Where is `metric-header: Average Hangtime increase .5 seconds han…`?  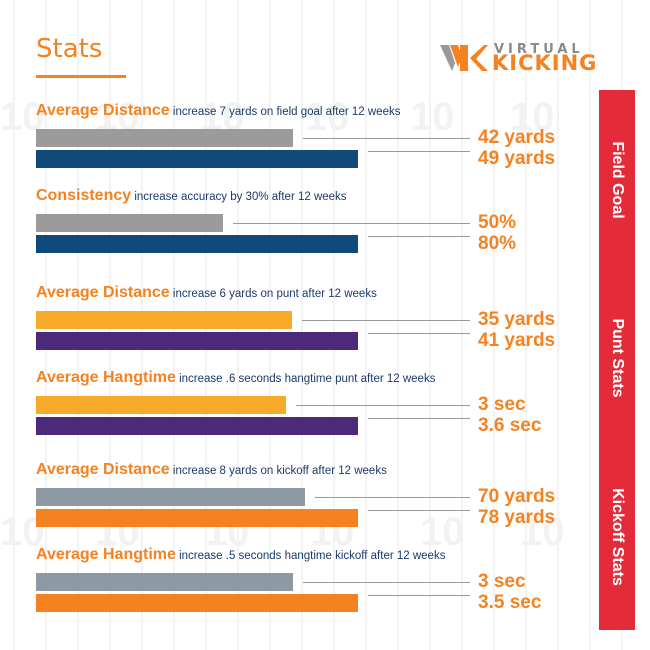
metric-header: Average Hangtime increase .5 seconds han… is located at coordinates (240, 555).